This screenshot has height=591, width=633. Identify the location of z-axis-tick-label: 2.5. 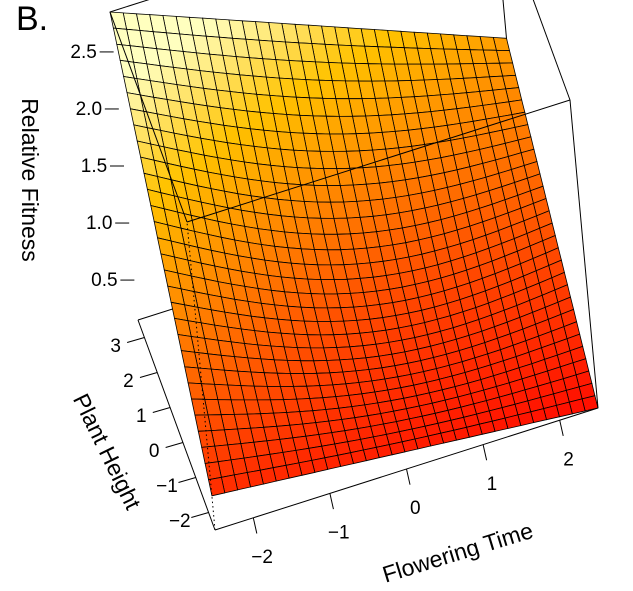
(83, 52).